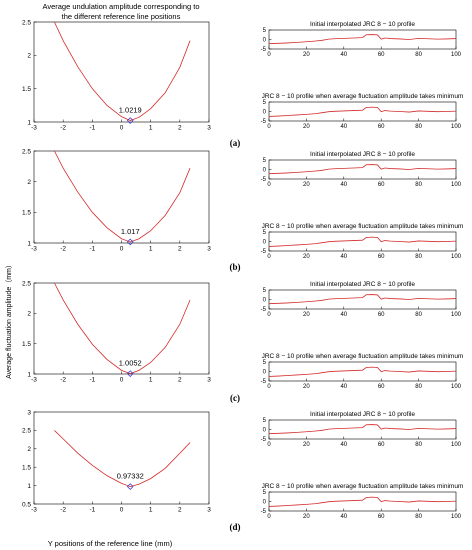 The height and width of the screenshot is (550, 472). I want to click on minimum-value-label-d: 0.97332, so click(130, 476).